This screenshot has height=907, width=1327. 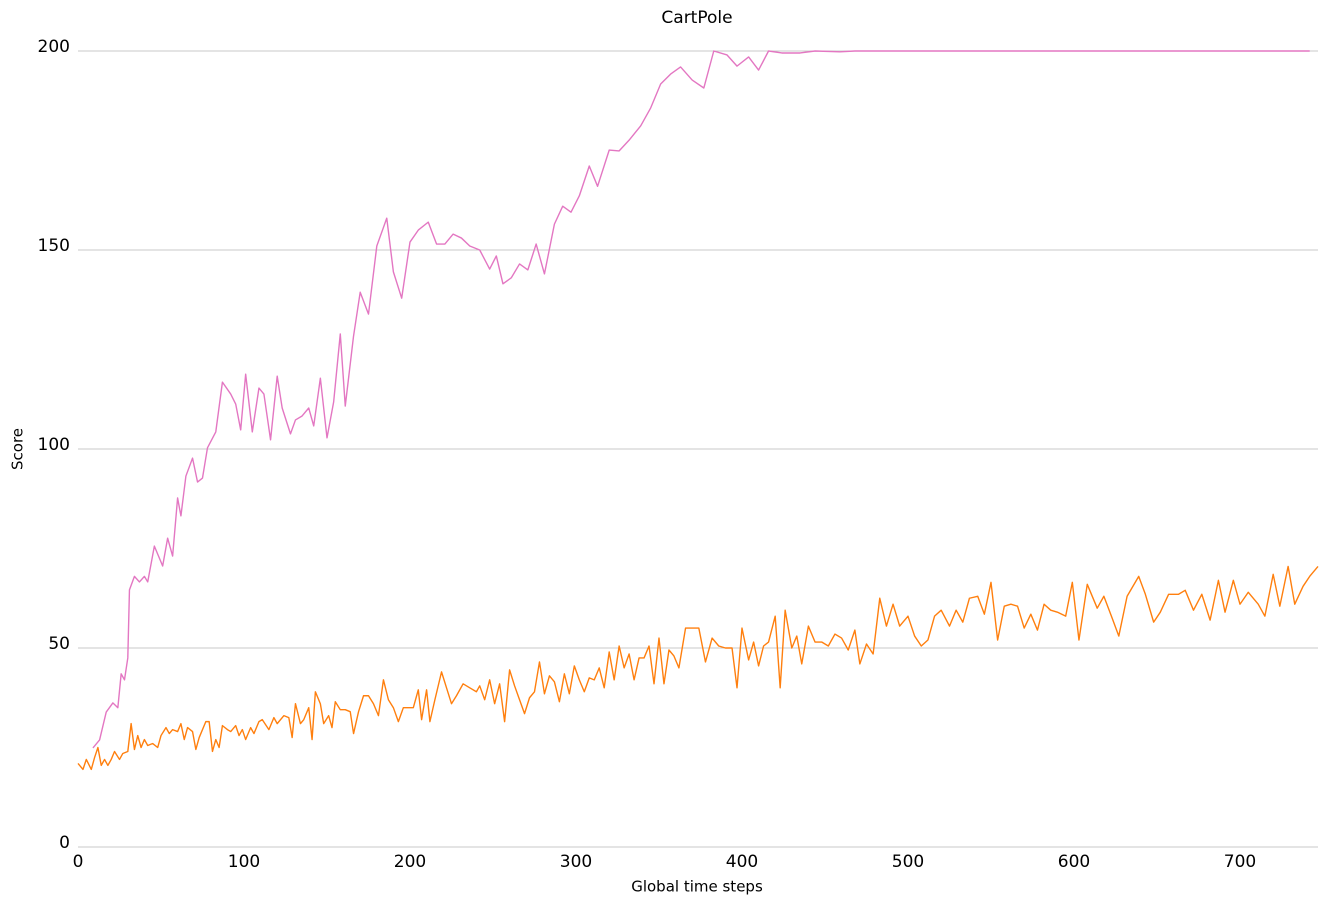 I want to click on y-tick-label: 0, so click(x=64, y=843).